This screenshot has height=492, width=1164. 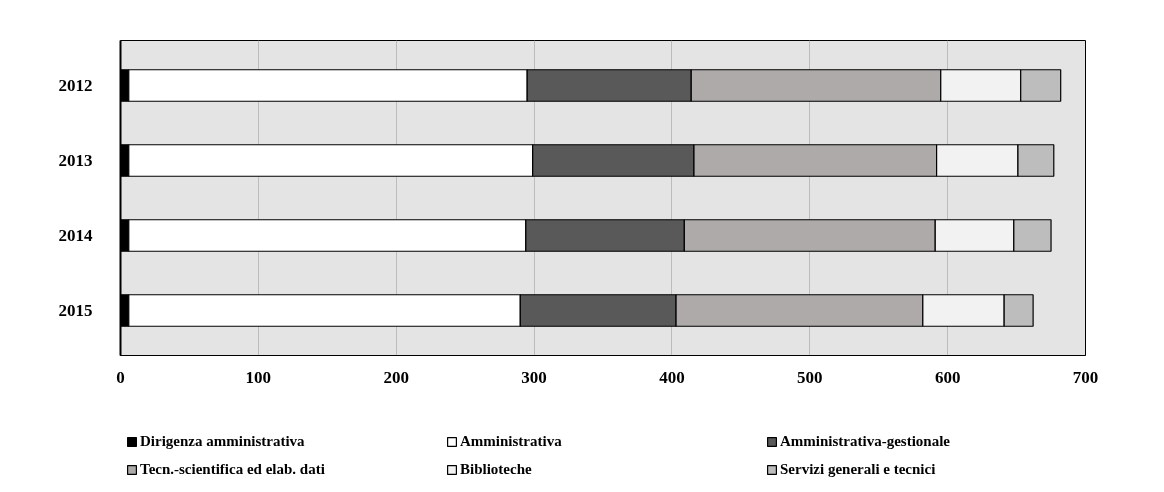 What do you see at coordinates (258, 377) in the screenshot?
I see `x-tick-label: 100` at bounding box center [258, 377].